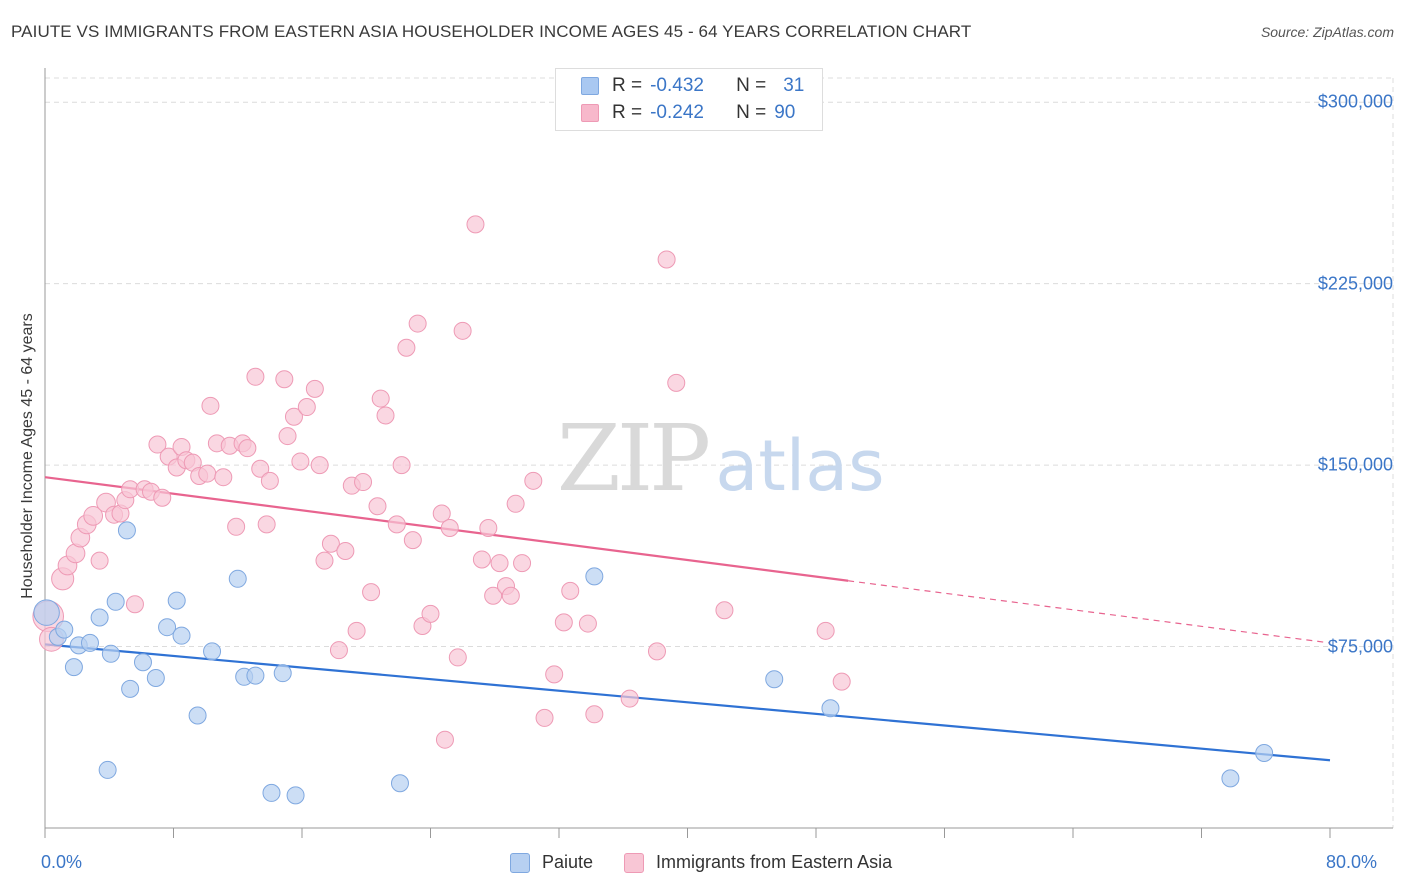  Describe the element at coordinates (1360, 646) in the screenshot. I see `y-tick-label: $75,000` at that location.